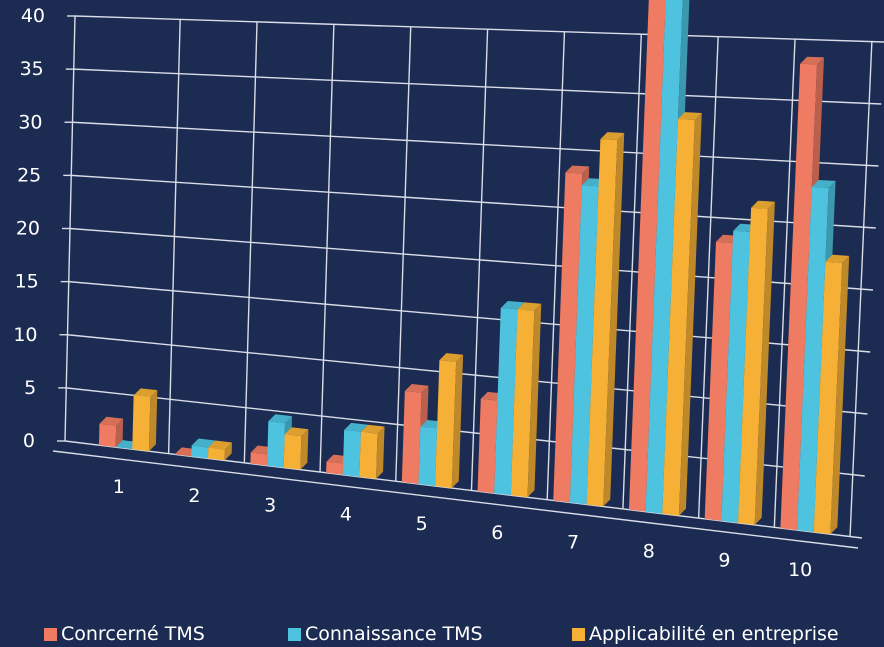 The width and height of the screenshot is (884, 647). I want to click on y-tick-label: 35, so click(32, 69).